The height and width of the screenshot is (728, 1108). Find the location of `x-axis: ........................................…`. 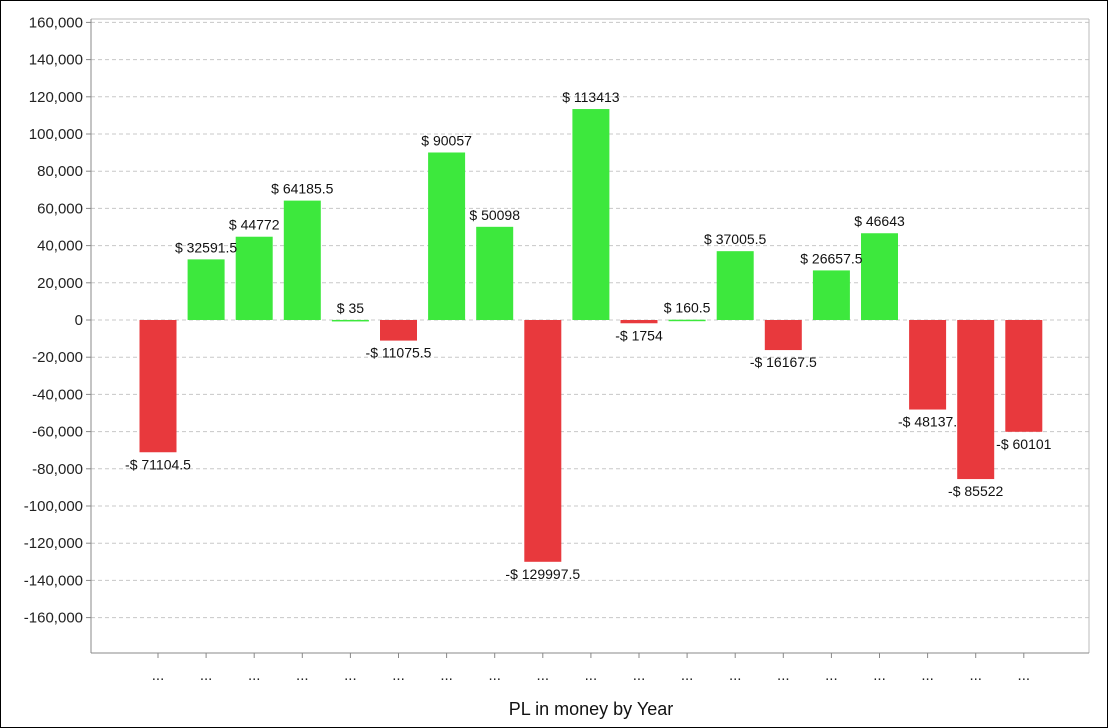

x-axis: ........................................… is located at coordinates (590, 668).